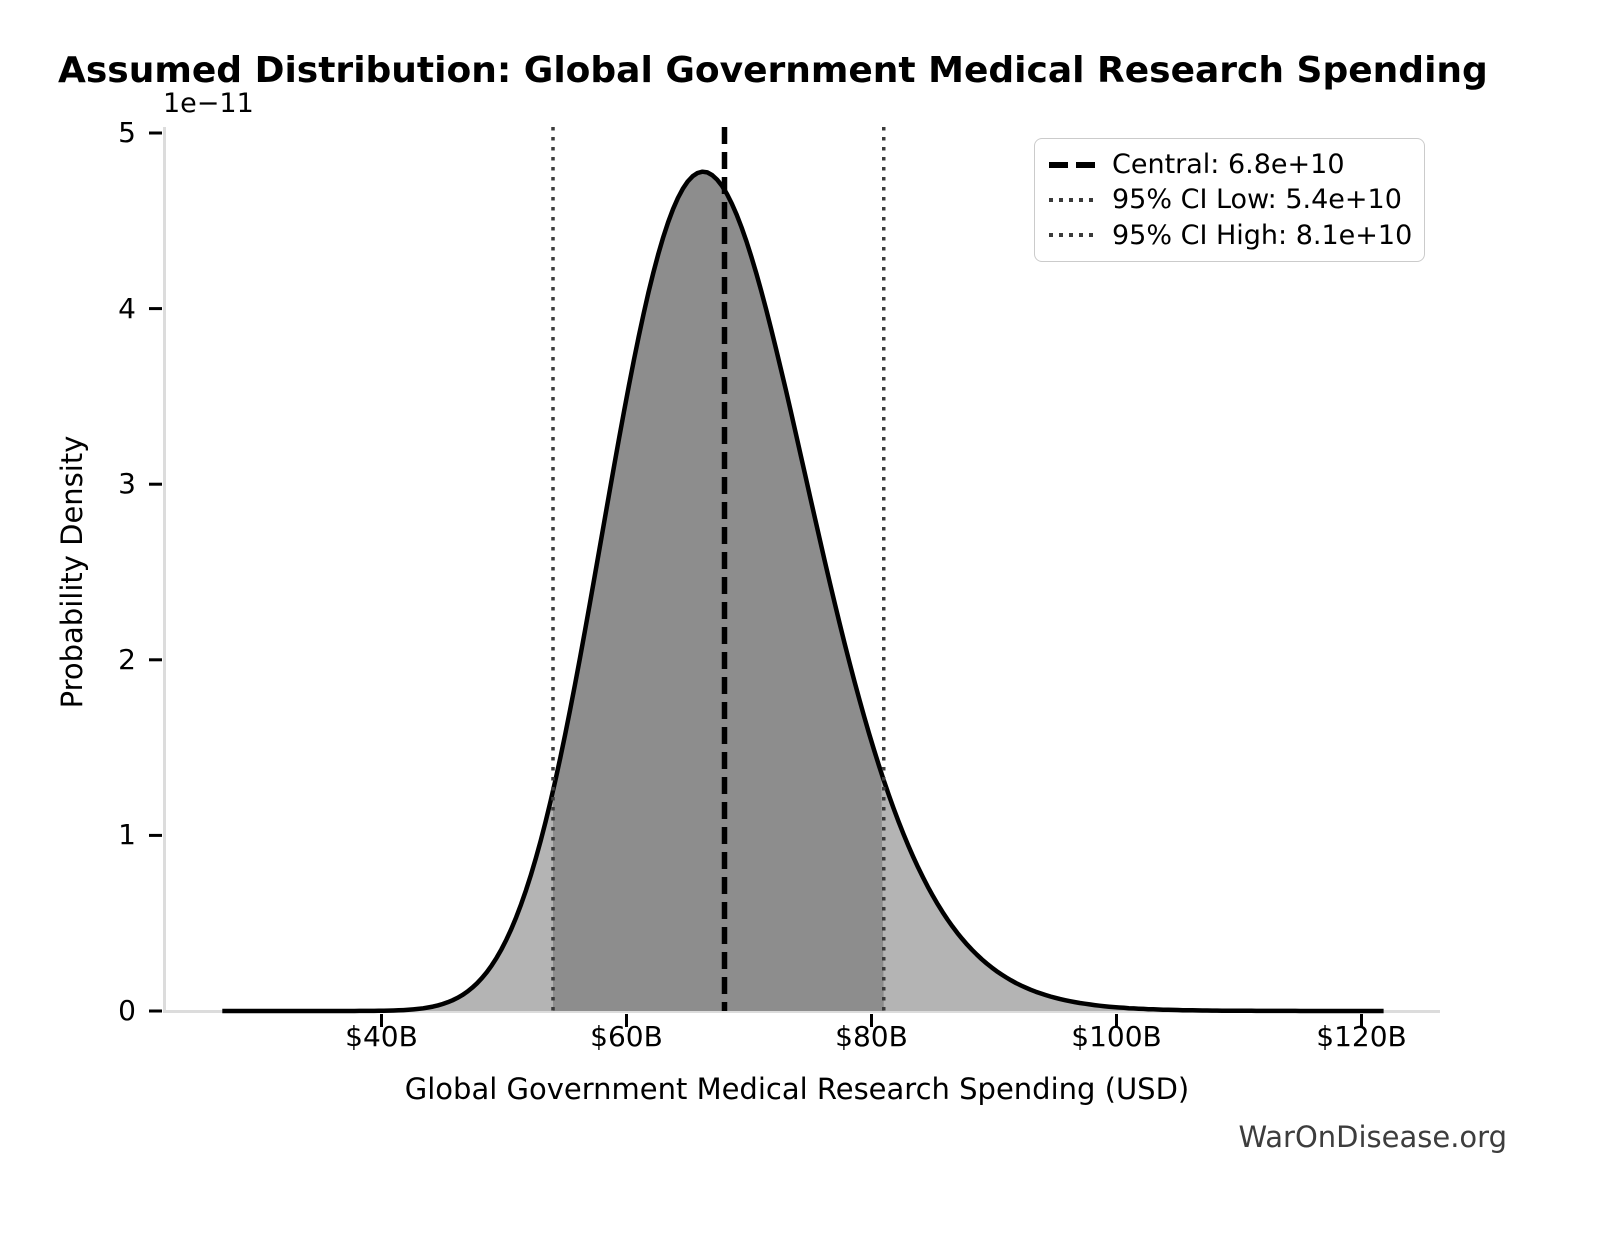  I want to click on y-tick-label: 2, so click(127, 659).